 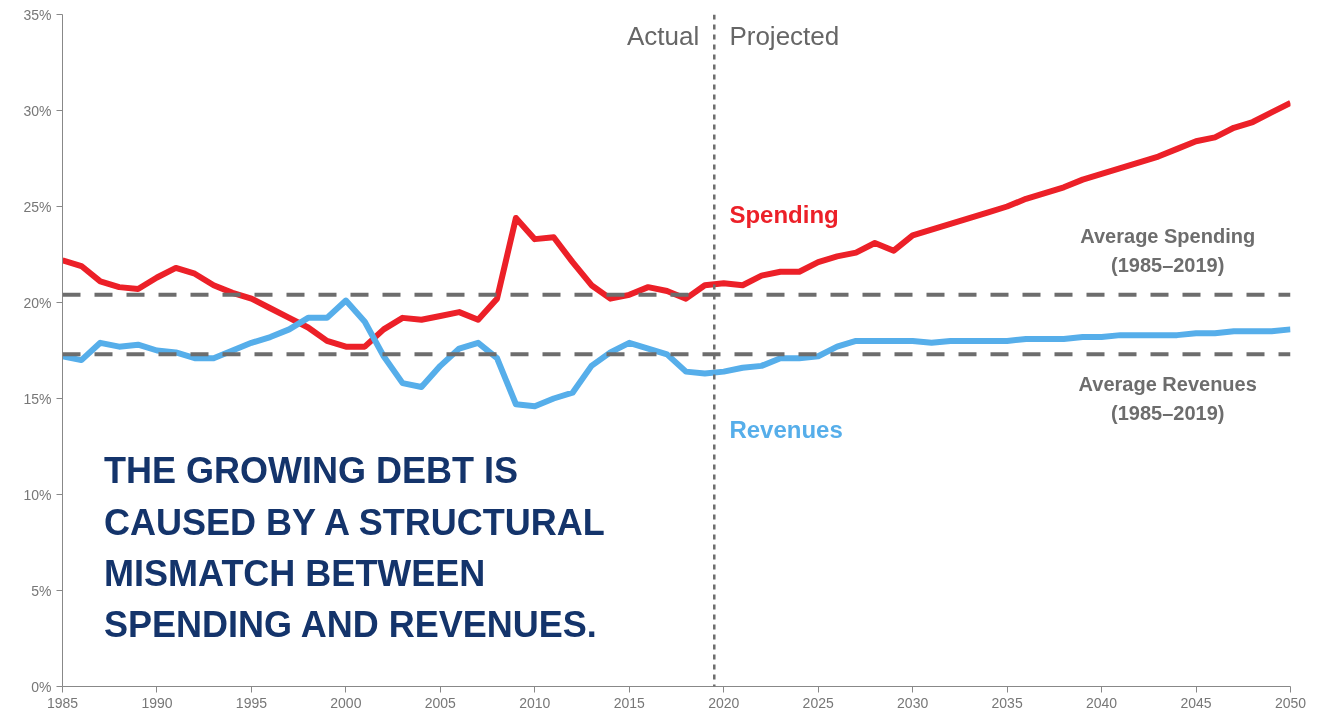 What do you see at coordinates (1167, 398) in the screenshot?
I see `ref-line-label: Average Revenues (1985–2019)` at bounding box center [1167, 398].